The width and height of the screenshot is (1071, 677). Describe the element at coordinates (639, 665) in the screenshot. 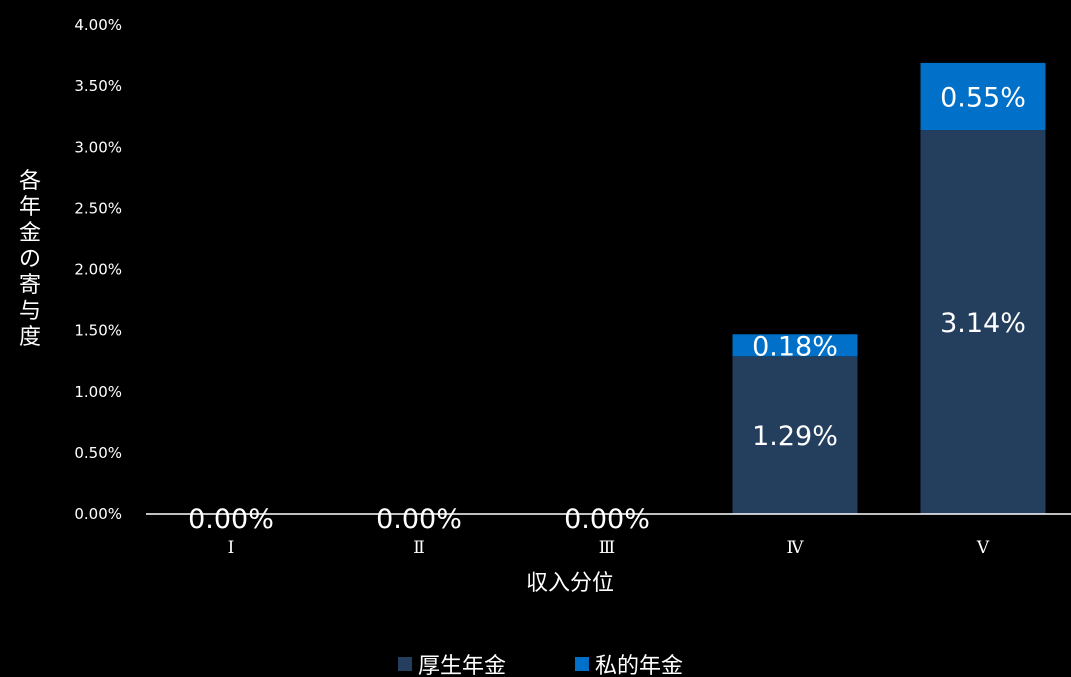

I see `legend-label: 私的年金` at that location.